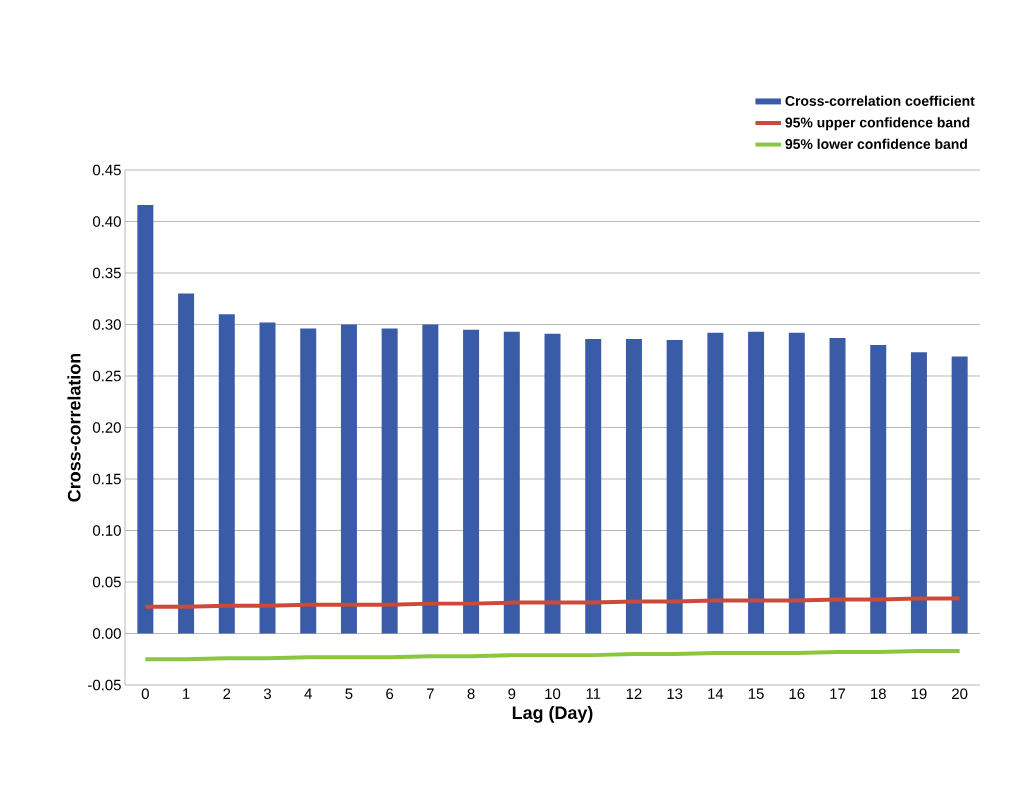 Image resolution: width=1023 pixels, height=798 pixels. I want to click on x-tick-label: 17, so click(838, 693).